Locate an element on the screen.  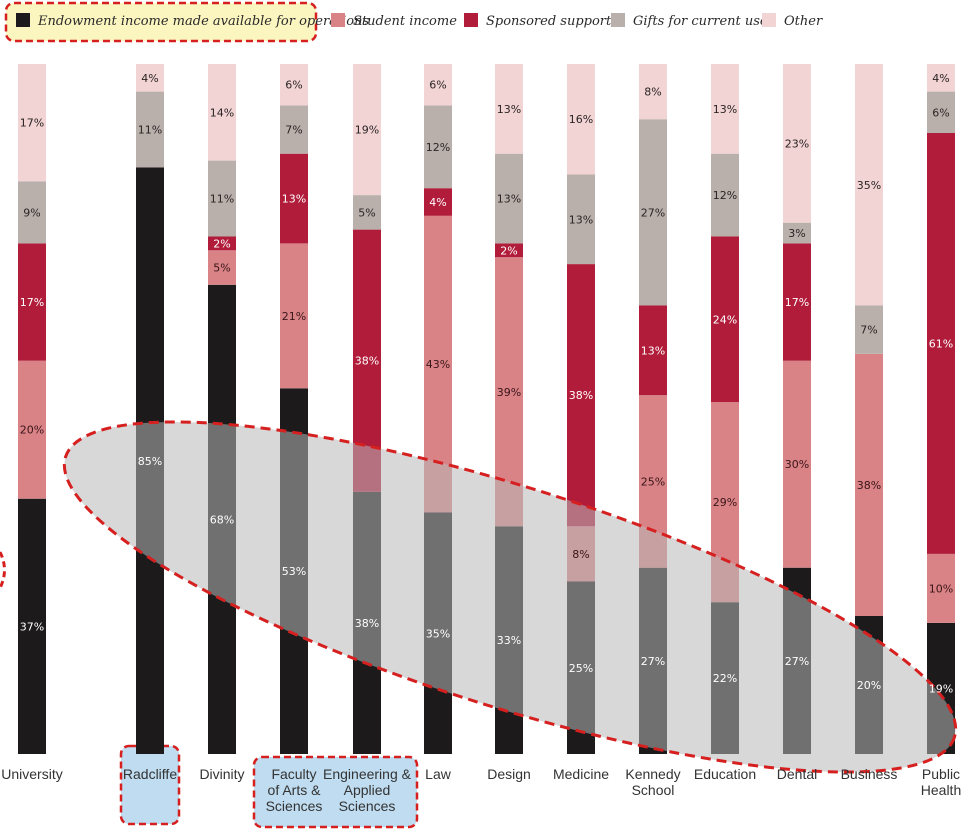
category-label: Dental is located at coordinates (797, 774).